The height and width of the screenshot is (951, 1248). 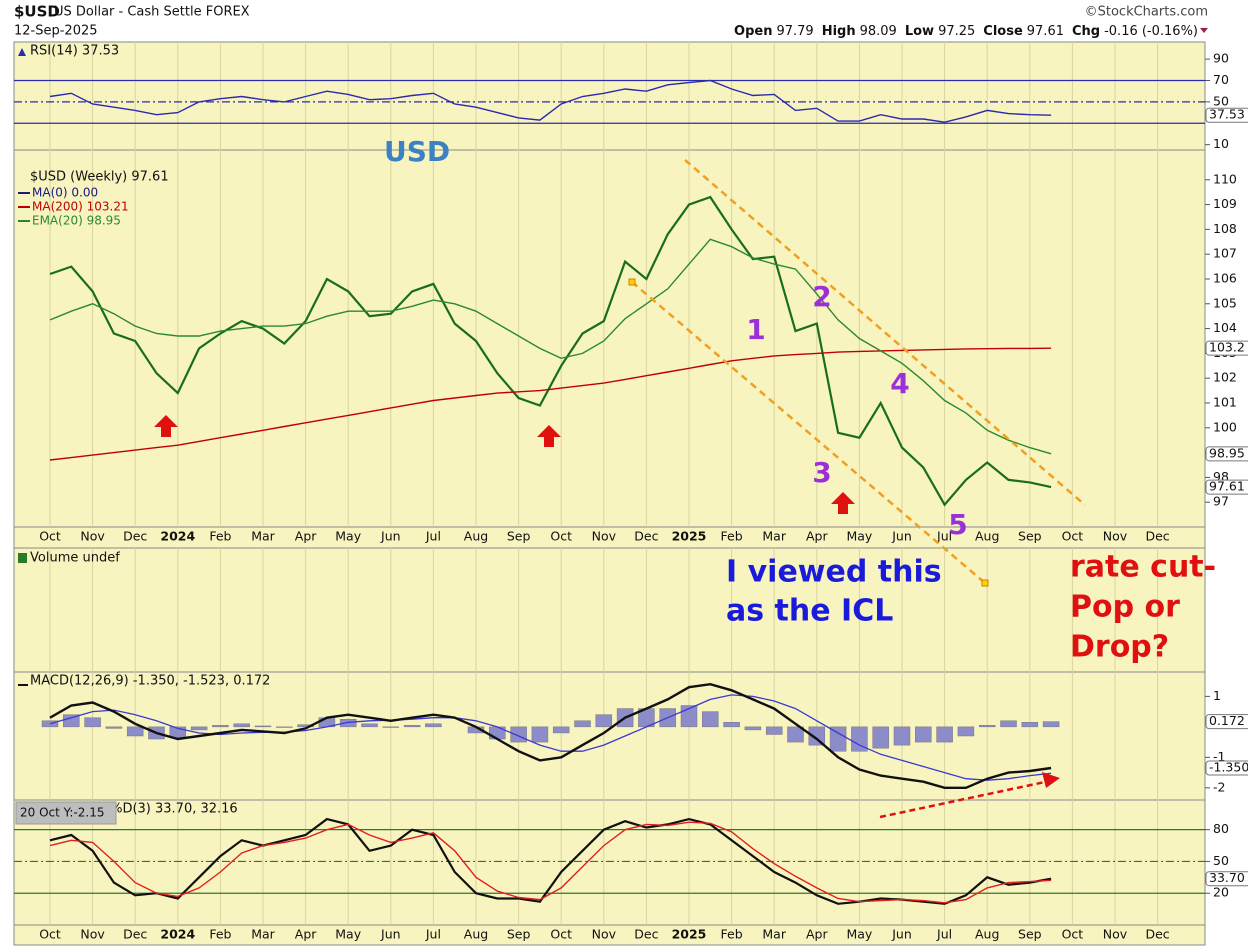 I want to click on annotation: 3, so click(x=821, y=472).